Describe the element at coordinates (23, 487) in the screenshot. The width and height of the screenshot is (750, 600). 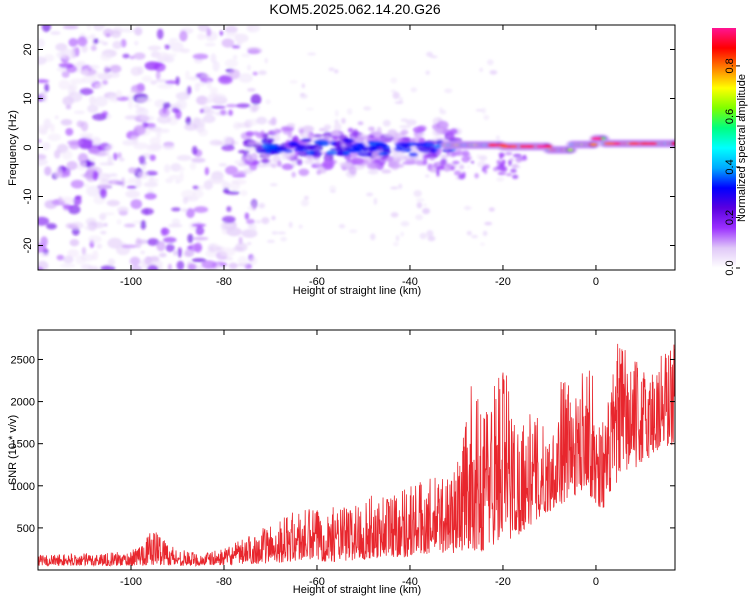
I see `snr-y-tick-label: 1000` at that location.